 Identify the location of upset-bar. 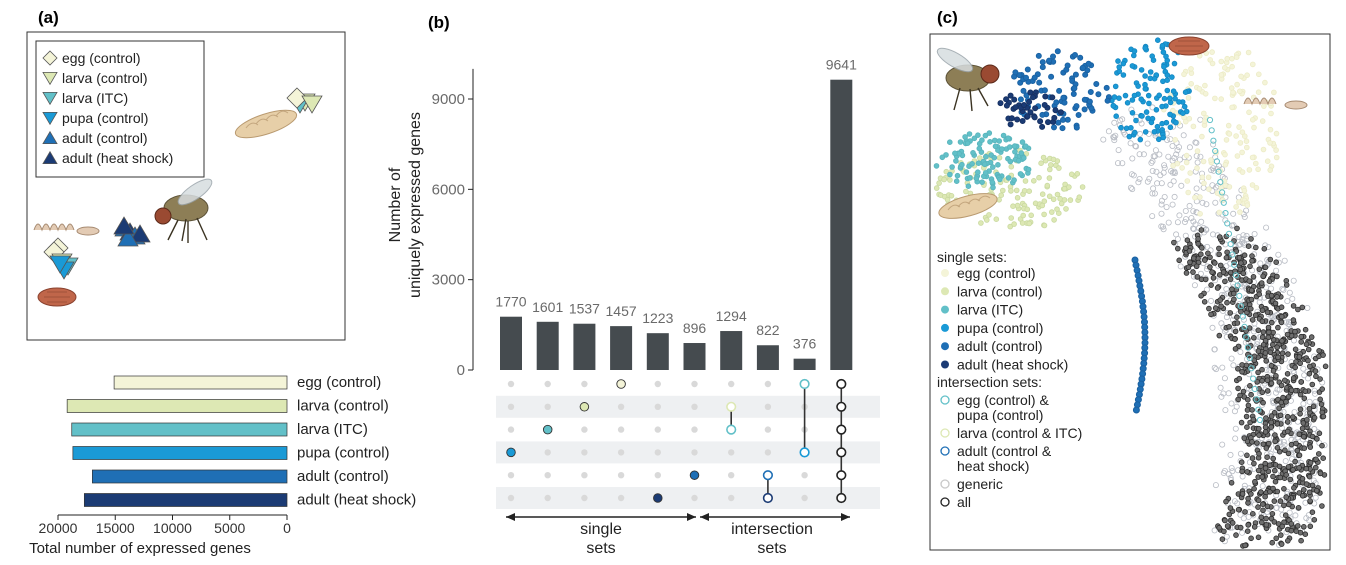
(767, 357).